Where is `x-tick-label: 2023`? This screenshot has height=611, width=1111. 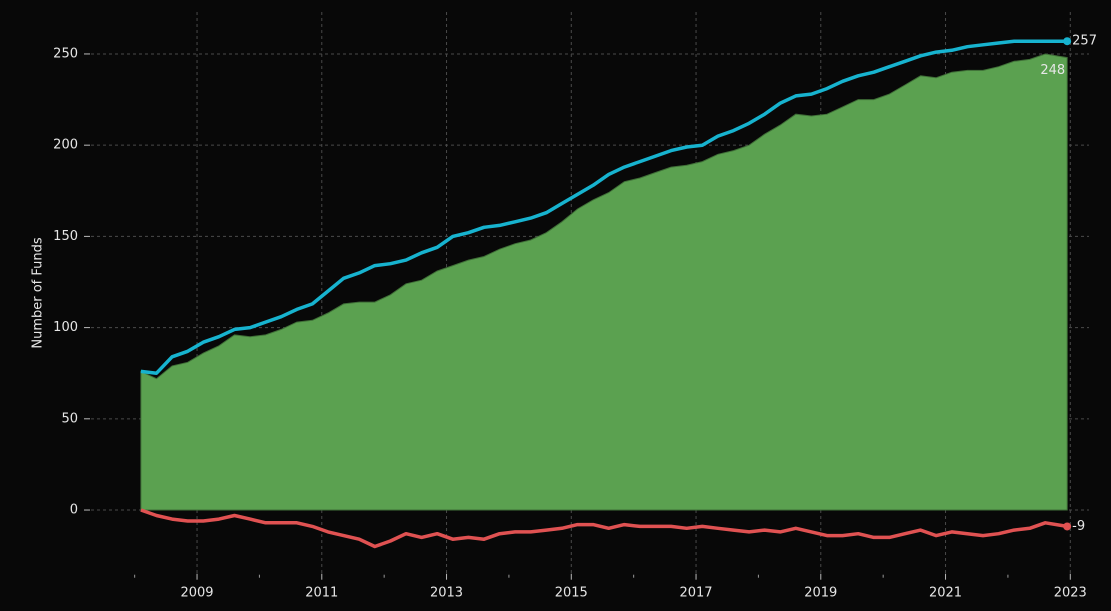
x-tick-label: 2023 is located at coordinates (1070, 593).